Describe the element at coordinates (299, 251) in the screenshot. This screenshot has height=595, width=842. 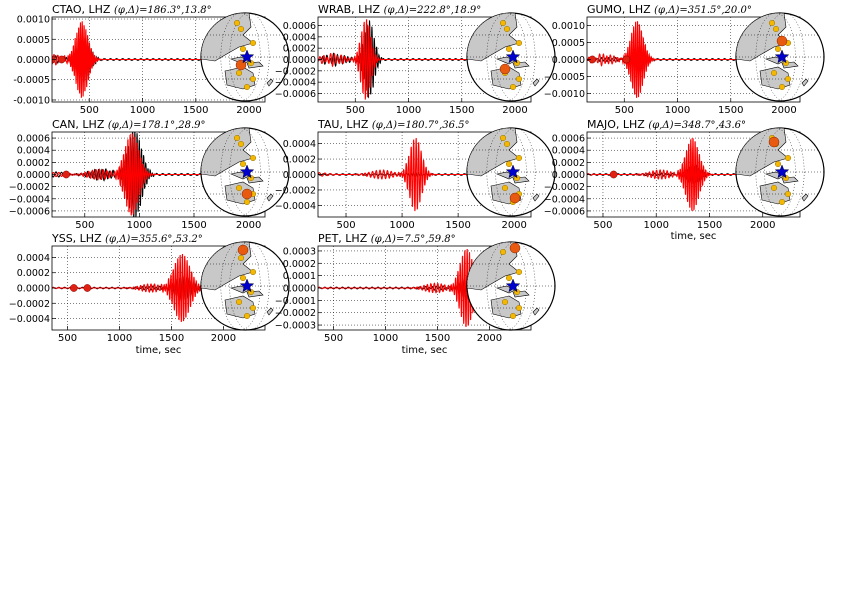
I see `y-tick-label: 0.0003` at that location.